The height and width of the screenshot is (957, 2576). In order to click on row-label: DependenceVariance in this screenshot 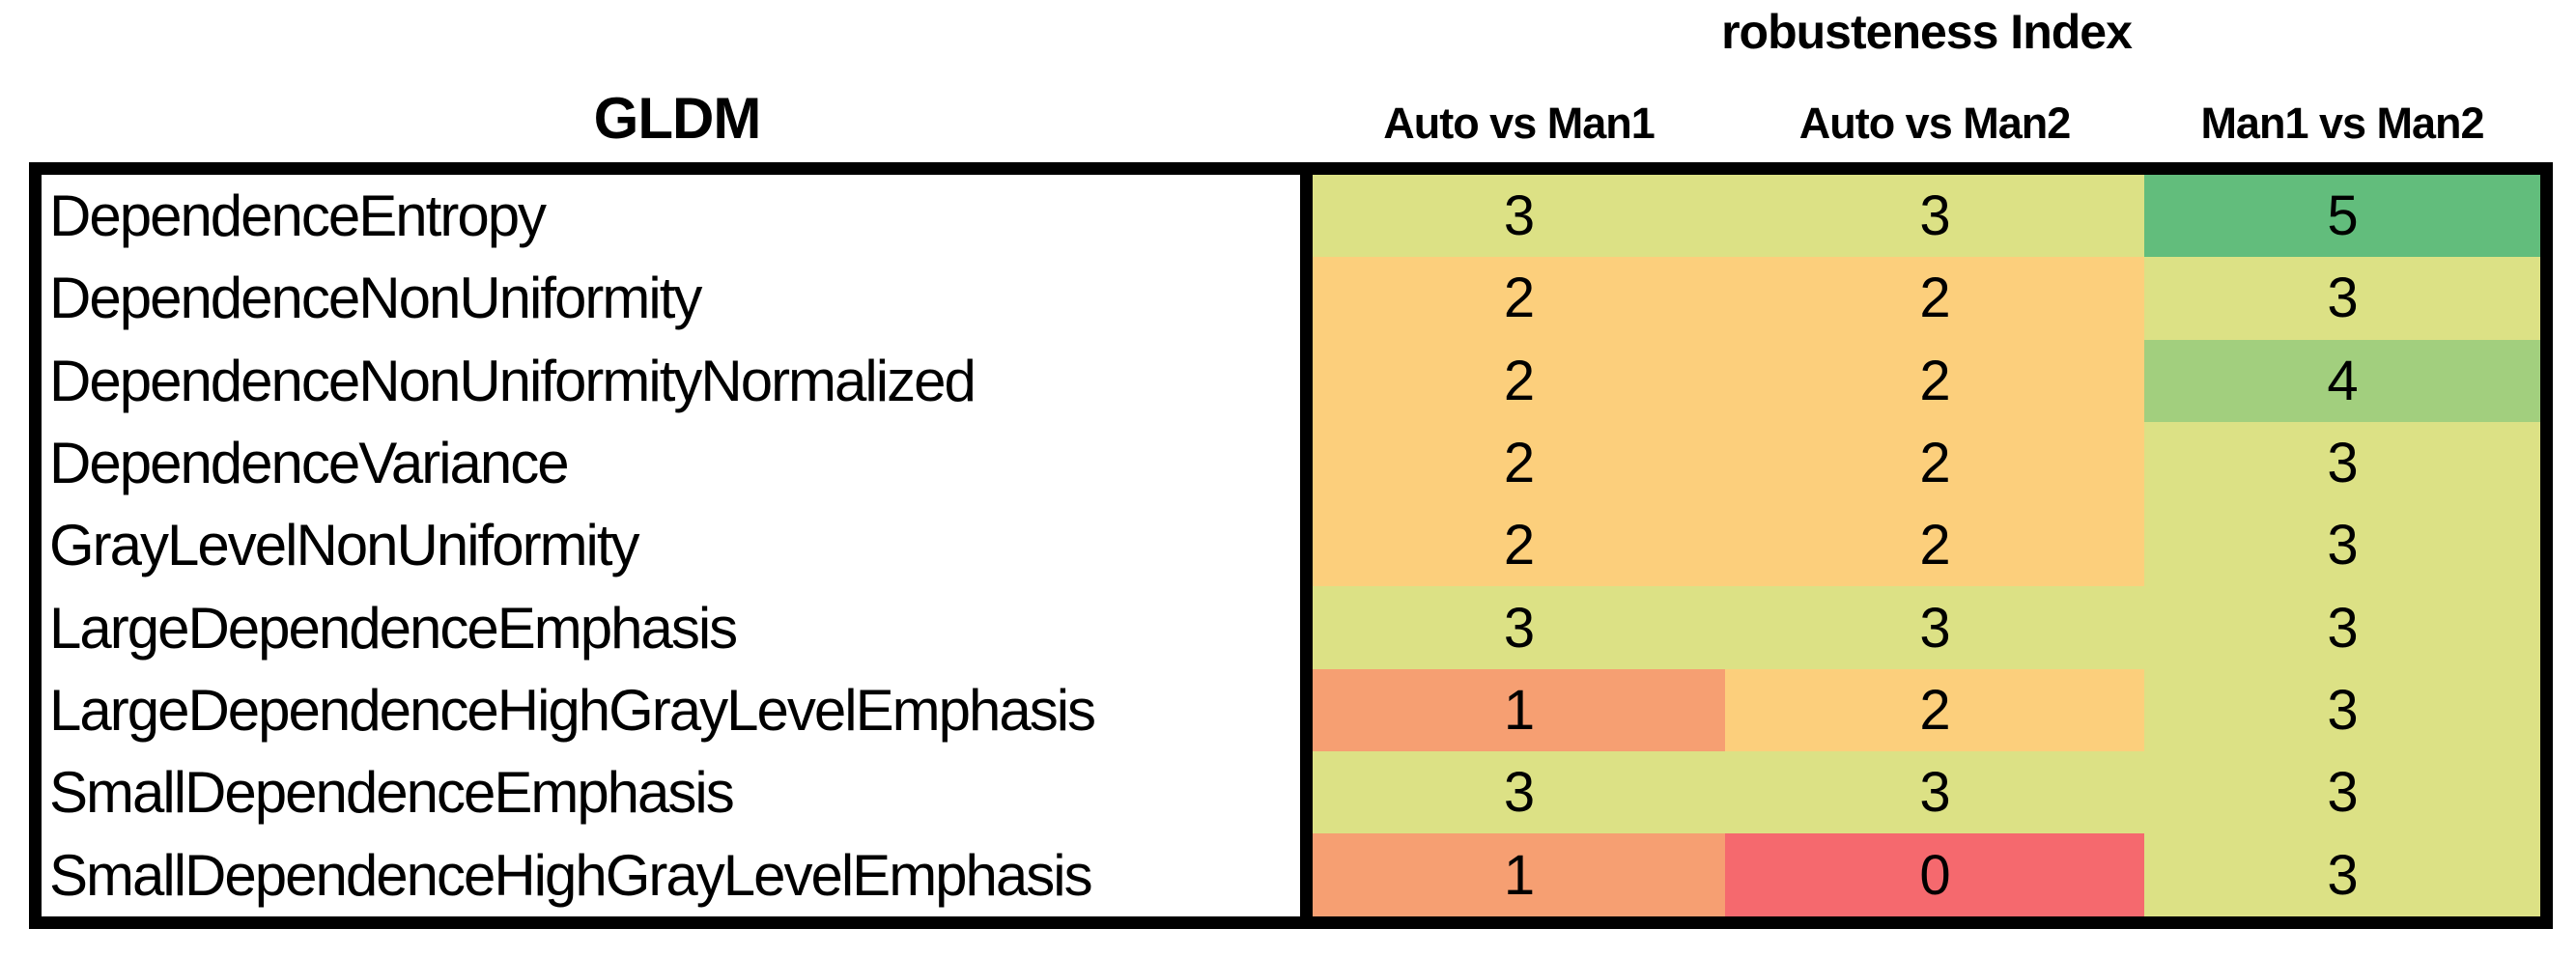, I will do `click(677, 463)`.